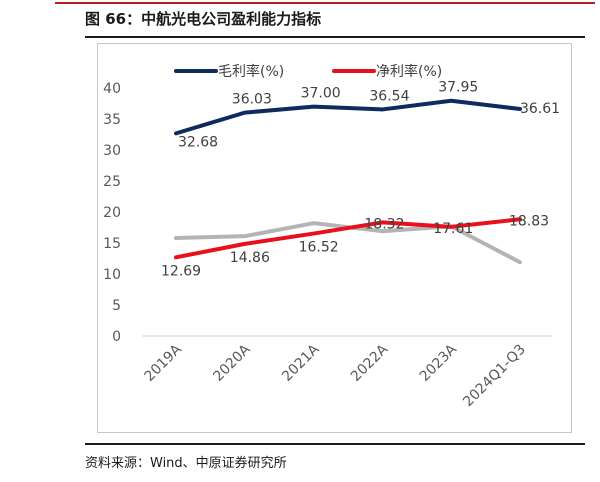 The height and width of the screenshot is (482, 600). What do you see at coordinates (384, 224) in the screenshot?
I see `data-label: 18.32` at bounding box center [384, 224].